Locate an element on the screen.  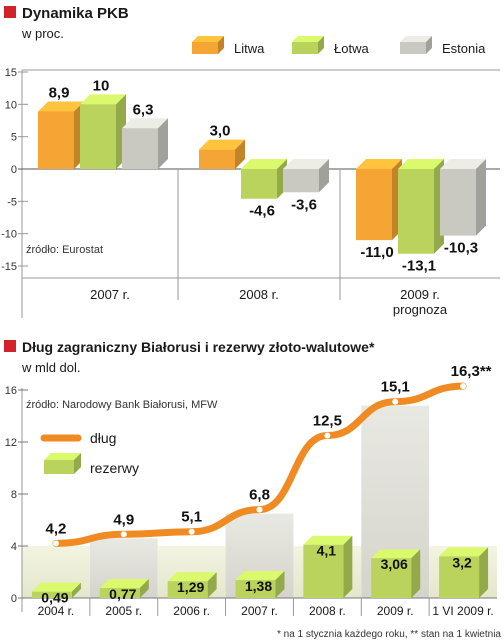
y-tick-label: -5 is located at coordinates (12, 202).